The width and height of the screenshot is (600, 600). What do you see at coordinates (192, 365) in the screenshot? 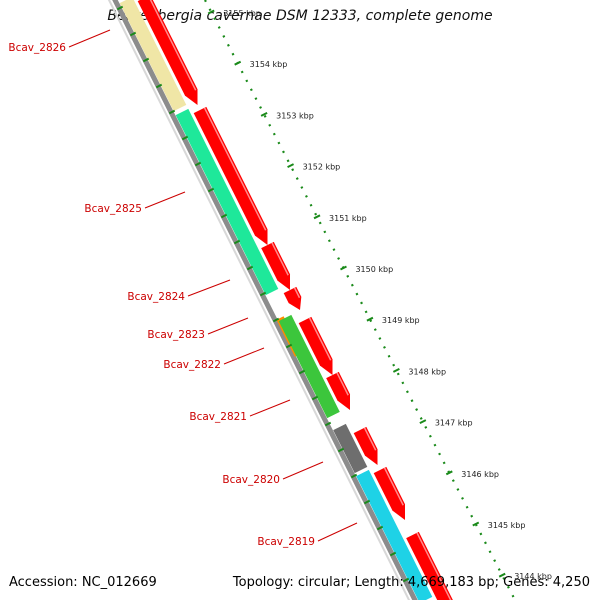
I see `gene-label-bcav-2822: Bcav_2822` at bounding box center [192, 365].